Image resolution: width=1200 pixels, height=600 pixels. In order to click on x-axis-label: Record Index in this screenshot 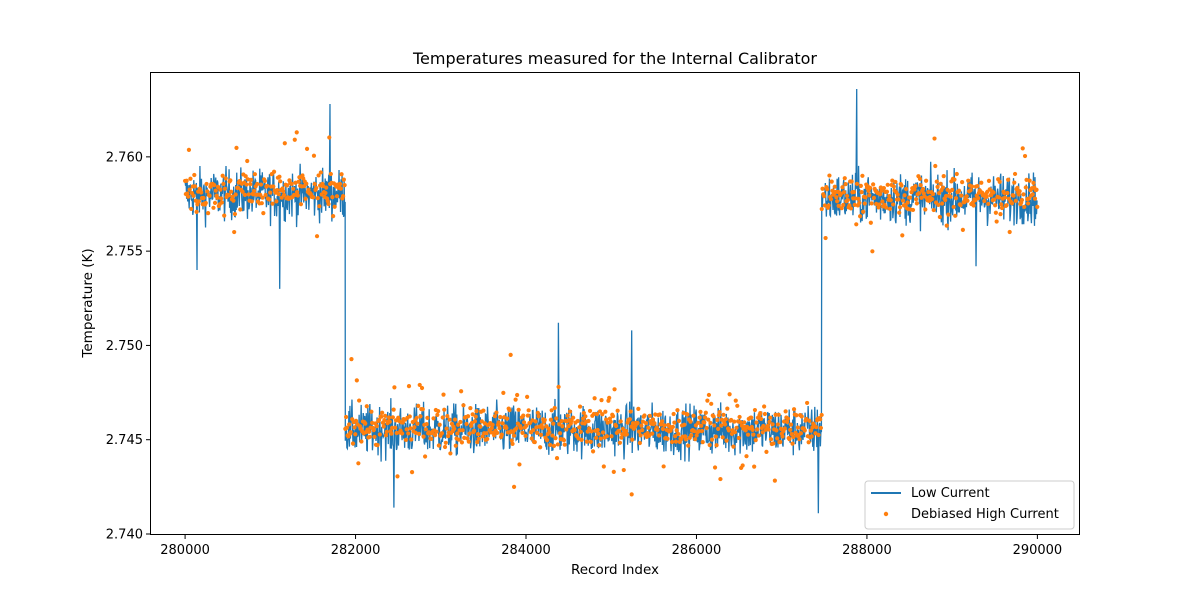, I will do `click(615, 570)`.